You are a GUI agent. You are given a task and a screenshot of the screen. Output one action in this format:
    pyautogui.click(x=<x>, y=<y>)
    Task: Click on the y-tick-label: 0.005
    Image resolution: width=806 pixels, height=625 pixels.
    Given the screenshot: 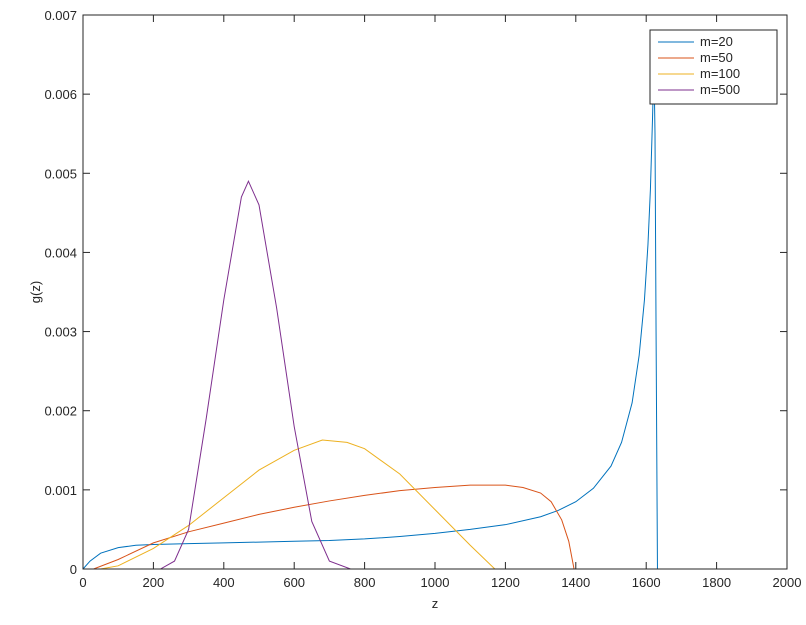 What is the action you would take?
    pyautogui.click(x=60, y=173)
    